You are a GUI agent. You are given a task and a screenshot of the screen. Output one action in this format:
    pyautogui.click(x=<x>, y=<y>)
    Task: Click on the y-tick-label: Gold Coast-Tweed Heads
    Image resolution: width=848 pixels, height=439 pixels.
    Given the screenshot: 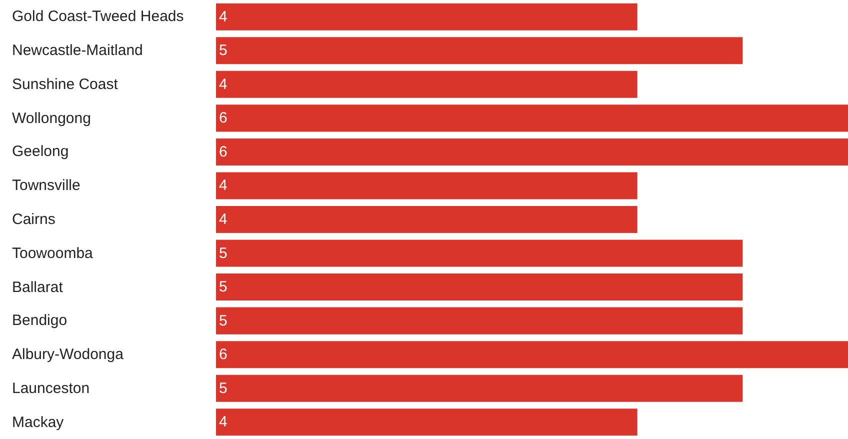 What is the action you would take?
    pyautogui.click(x=98, y=16)
    